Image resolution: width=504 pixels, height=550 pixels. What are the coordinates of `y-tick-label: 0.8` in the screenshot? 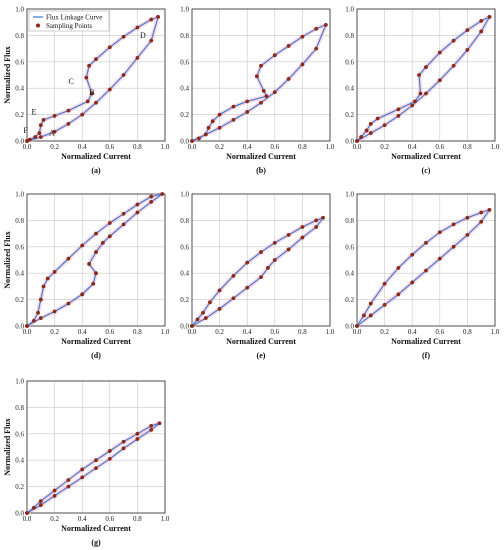 It's located at (19, 36).